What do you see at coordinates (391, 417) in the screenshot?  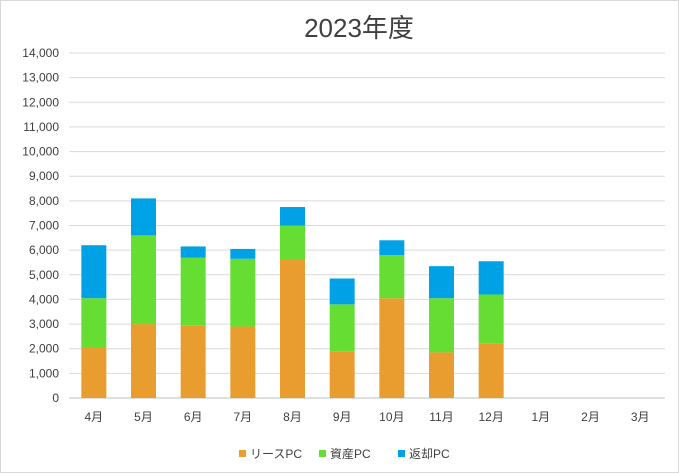 I see `x-tick-label: 10月` at bounding box center [391, 417].